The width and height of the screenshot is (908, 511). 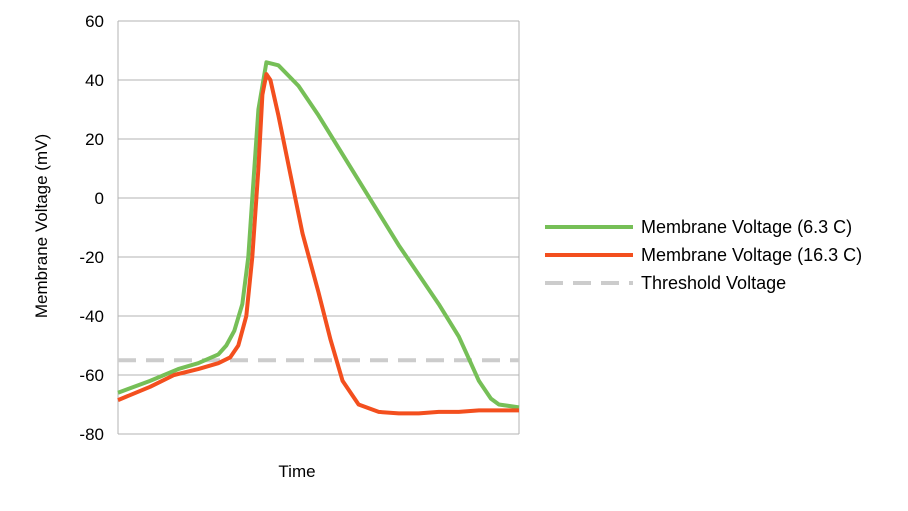 I want to click on y-tick-label: 40, so click(x=94, y=80).